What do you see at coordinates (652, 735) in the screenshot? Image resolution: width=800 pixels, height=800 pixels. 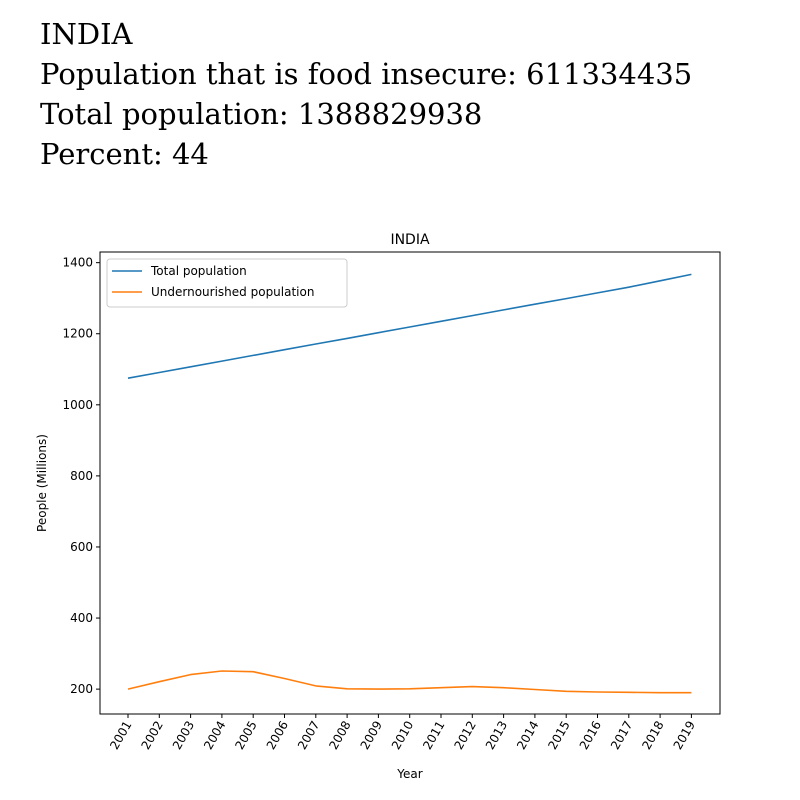 I see `x-tick-label: 2018` at bounding box center [652, 735].